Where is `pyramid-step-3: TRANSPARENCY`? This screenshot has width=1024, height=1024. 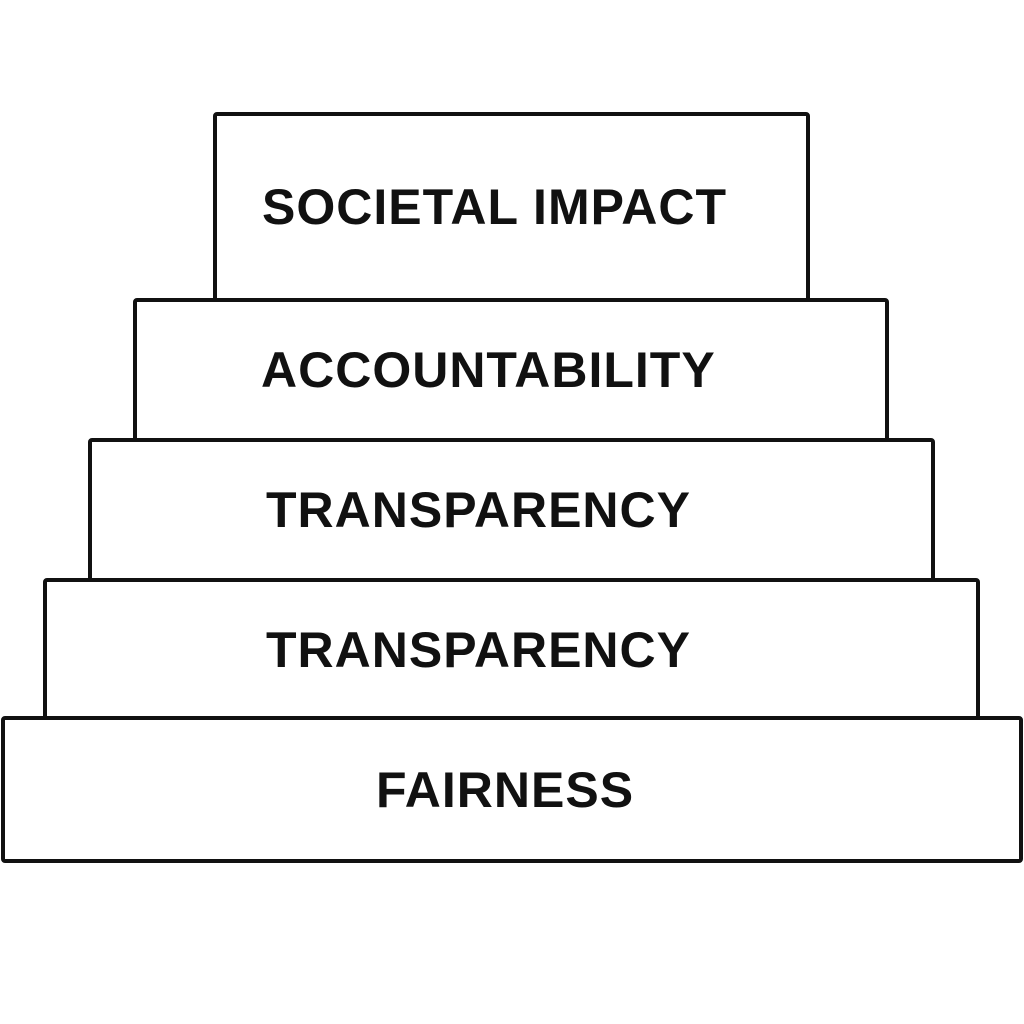
pyramid-step-3: TRANSPARENCY is located at coordinates (511, 510).